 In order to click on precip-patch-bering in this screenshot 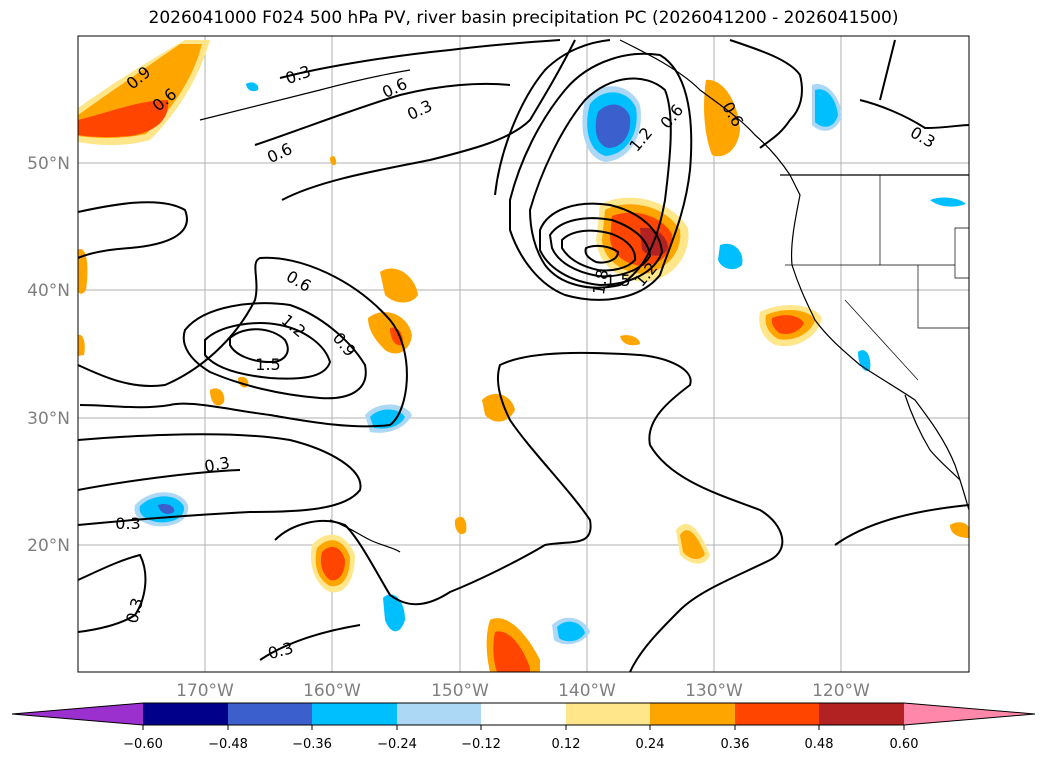, I will do `click(252, 87)`.